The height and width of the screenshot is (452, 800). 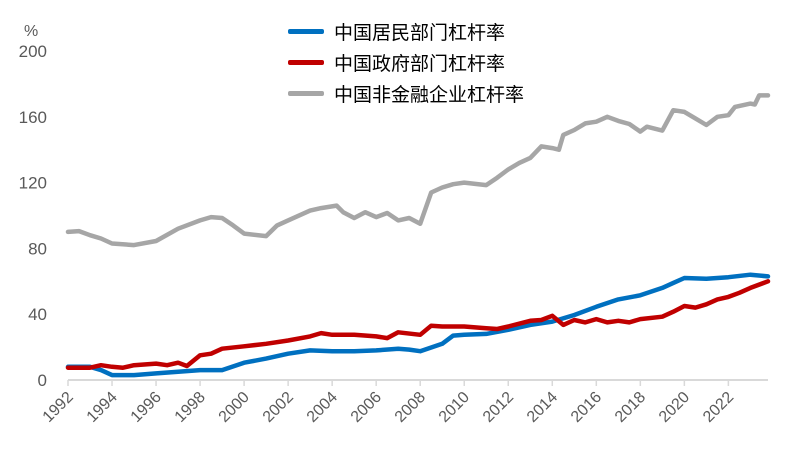 I want to click on x-tick-label: 2002, so click(x=278, y=407).